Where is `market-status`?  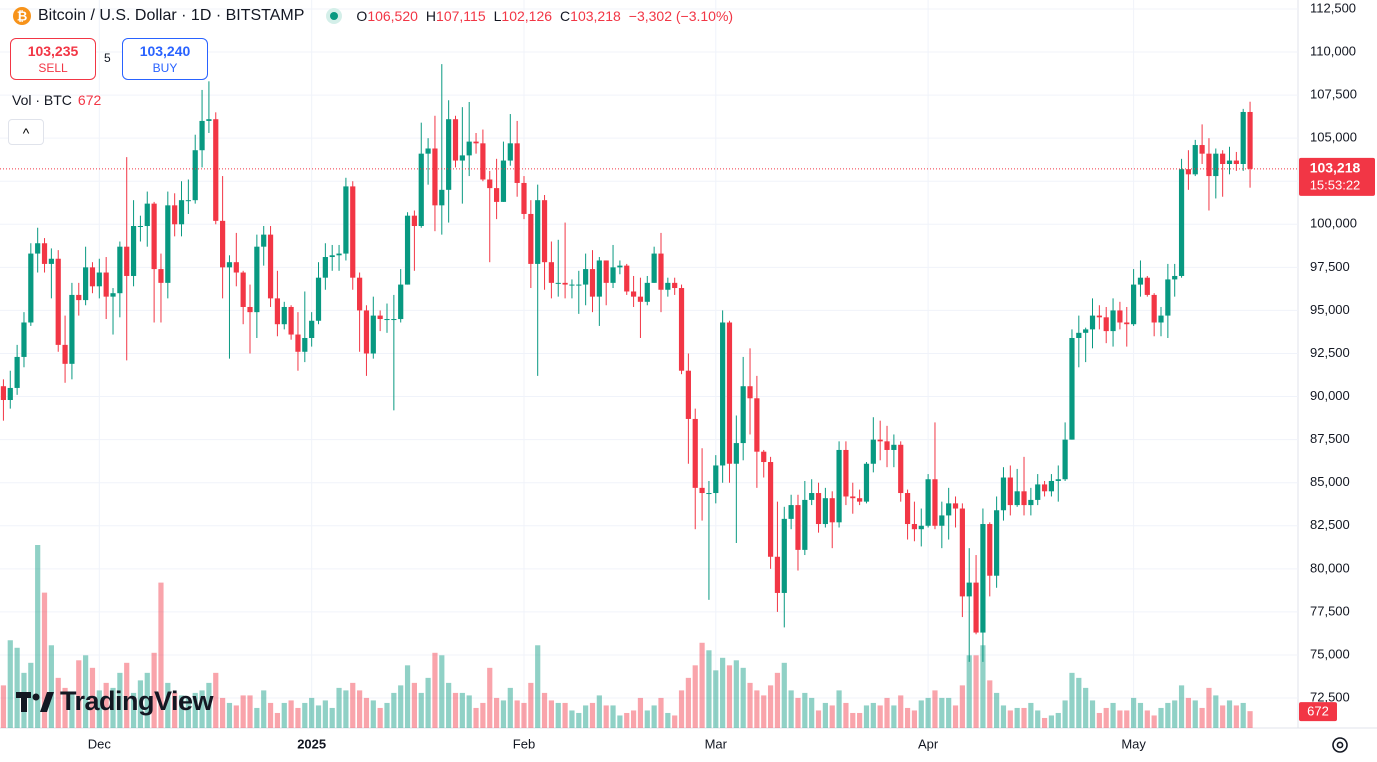 market-status is located at coordinates (334, 16).